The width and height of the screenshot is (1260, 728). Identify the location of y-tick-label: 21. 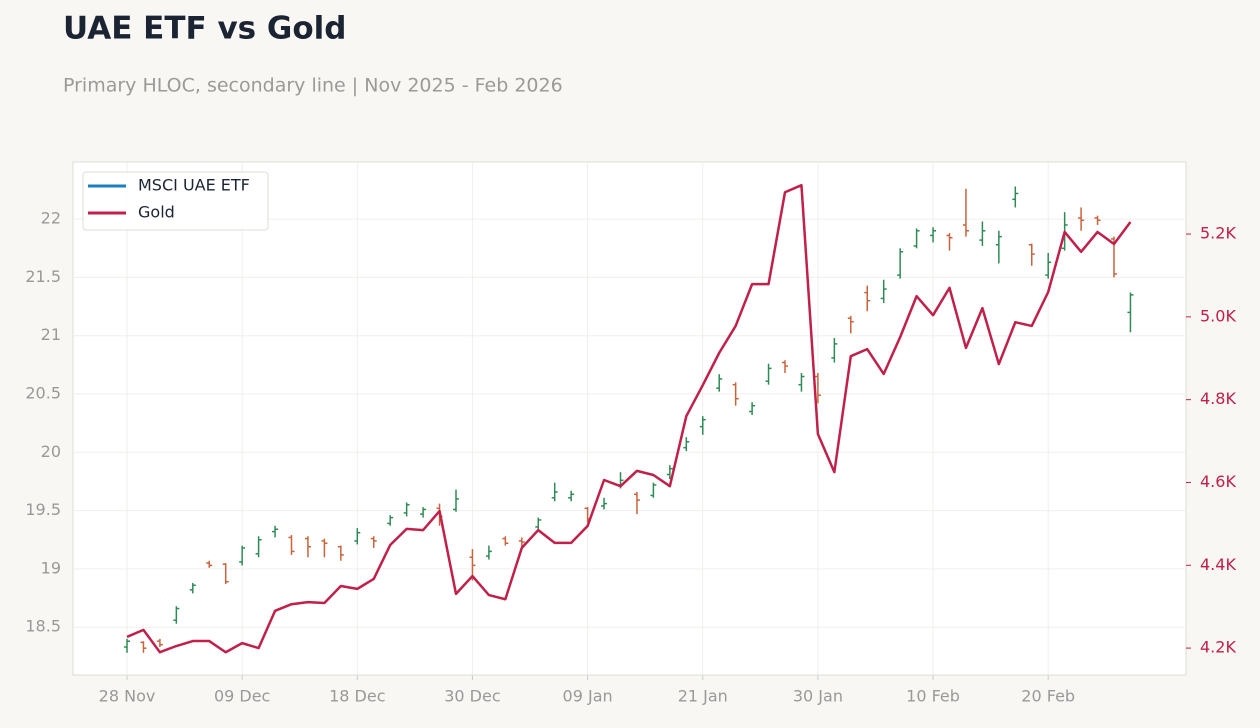
(51, 334).